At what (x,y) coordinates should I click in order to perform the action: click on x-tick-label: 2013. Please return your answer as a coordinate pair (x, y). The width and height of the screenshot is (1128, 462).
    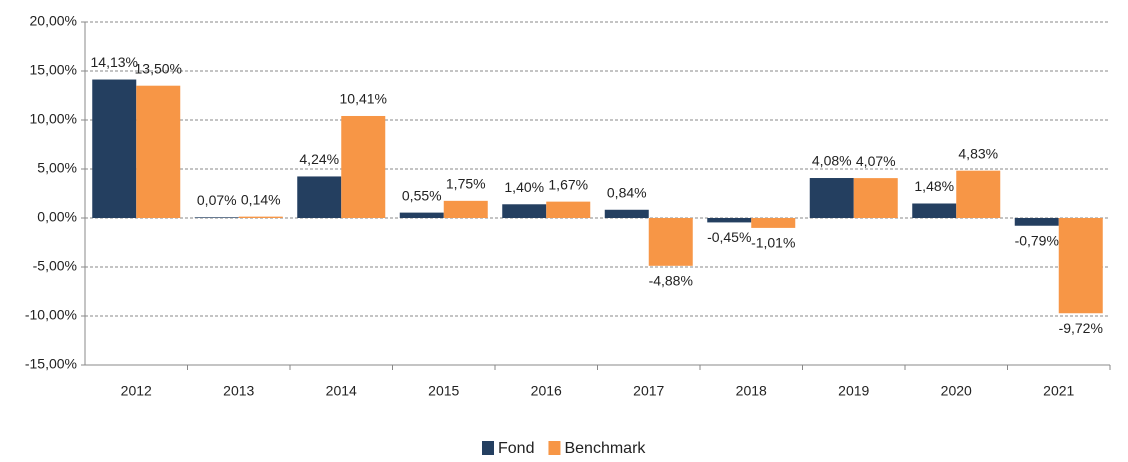
    Looking at the image, I should click on (238, 391).